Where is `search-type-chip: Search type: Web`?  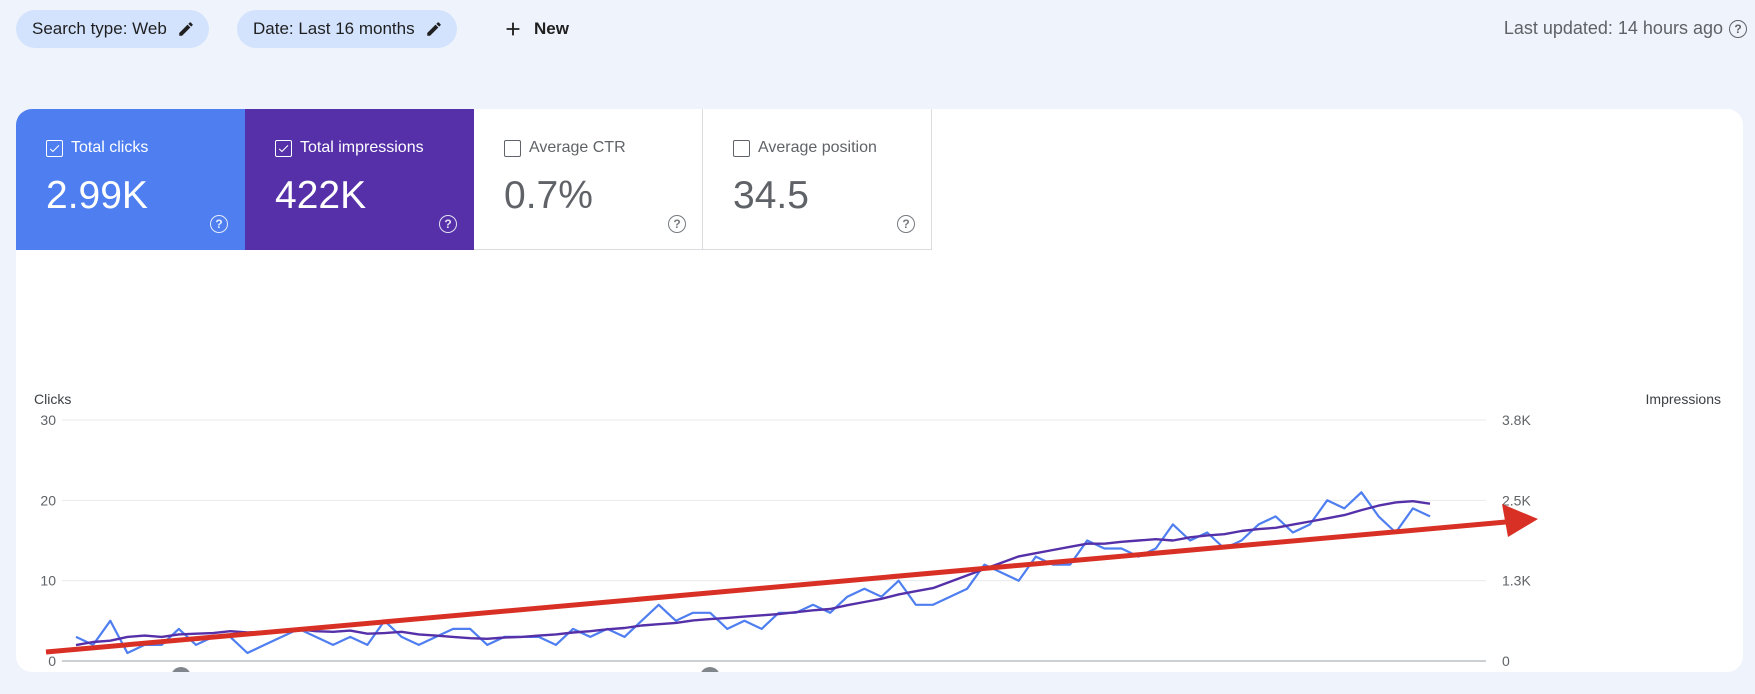 search-type-chip: Search type: Web is located at coordinates (112, 29).